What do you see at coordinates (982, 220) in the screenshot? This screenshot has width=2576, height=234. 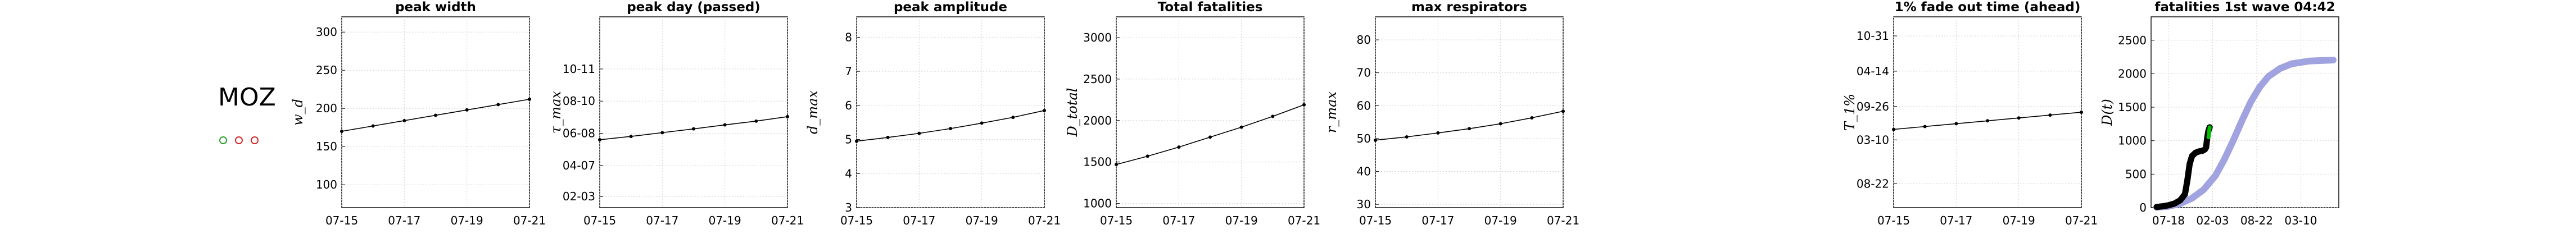 I see `tick-label-x-2: 07-19` at bounding box center [982, 220].